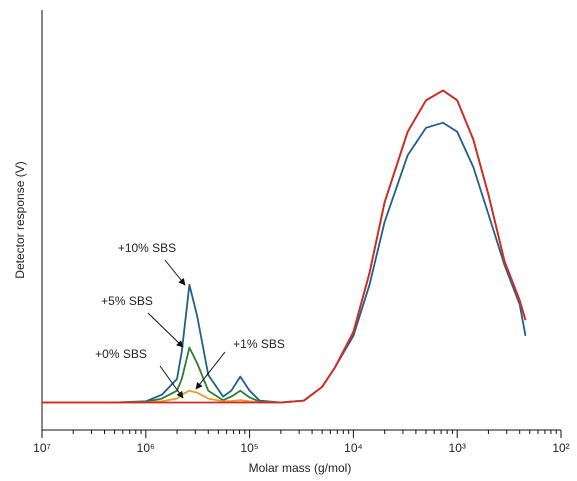 The height and width of the screenshot is (481, 577). I want to click on x-axis-label: Molar mass (g/mol), so click(300, 468).